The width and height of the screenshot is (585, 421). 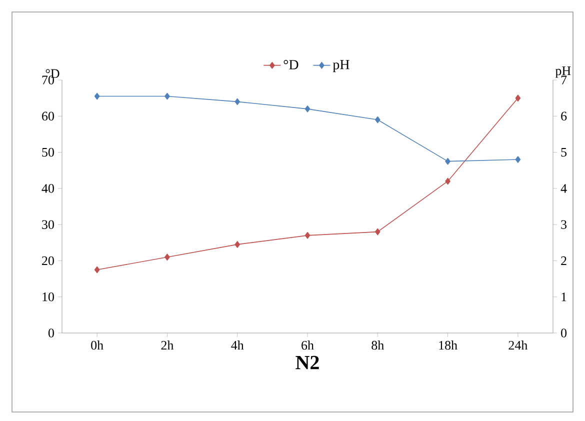 I want to click on y-tick-label: 10, so click(x=48, y=297).